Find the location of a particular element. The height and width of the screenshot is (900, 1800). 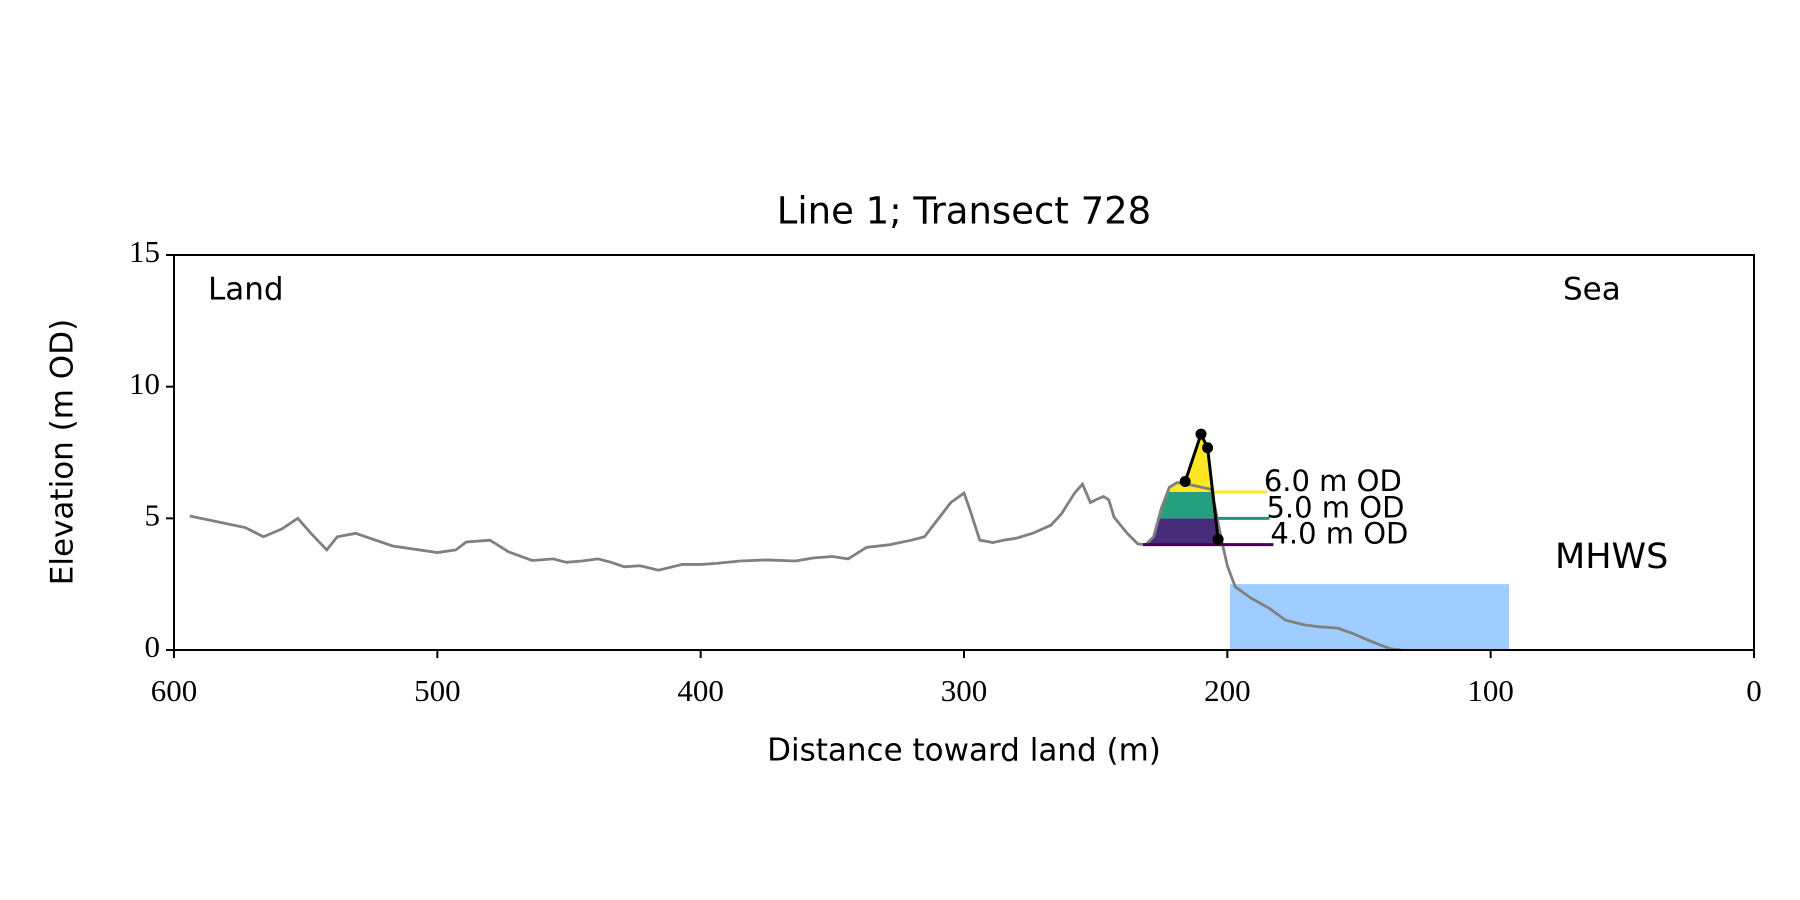

x-axis-label: Distance toward land (m) is located at coordinates (964, 751).